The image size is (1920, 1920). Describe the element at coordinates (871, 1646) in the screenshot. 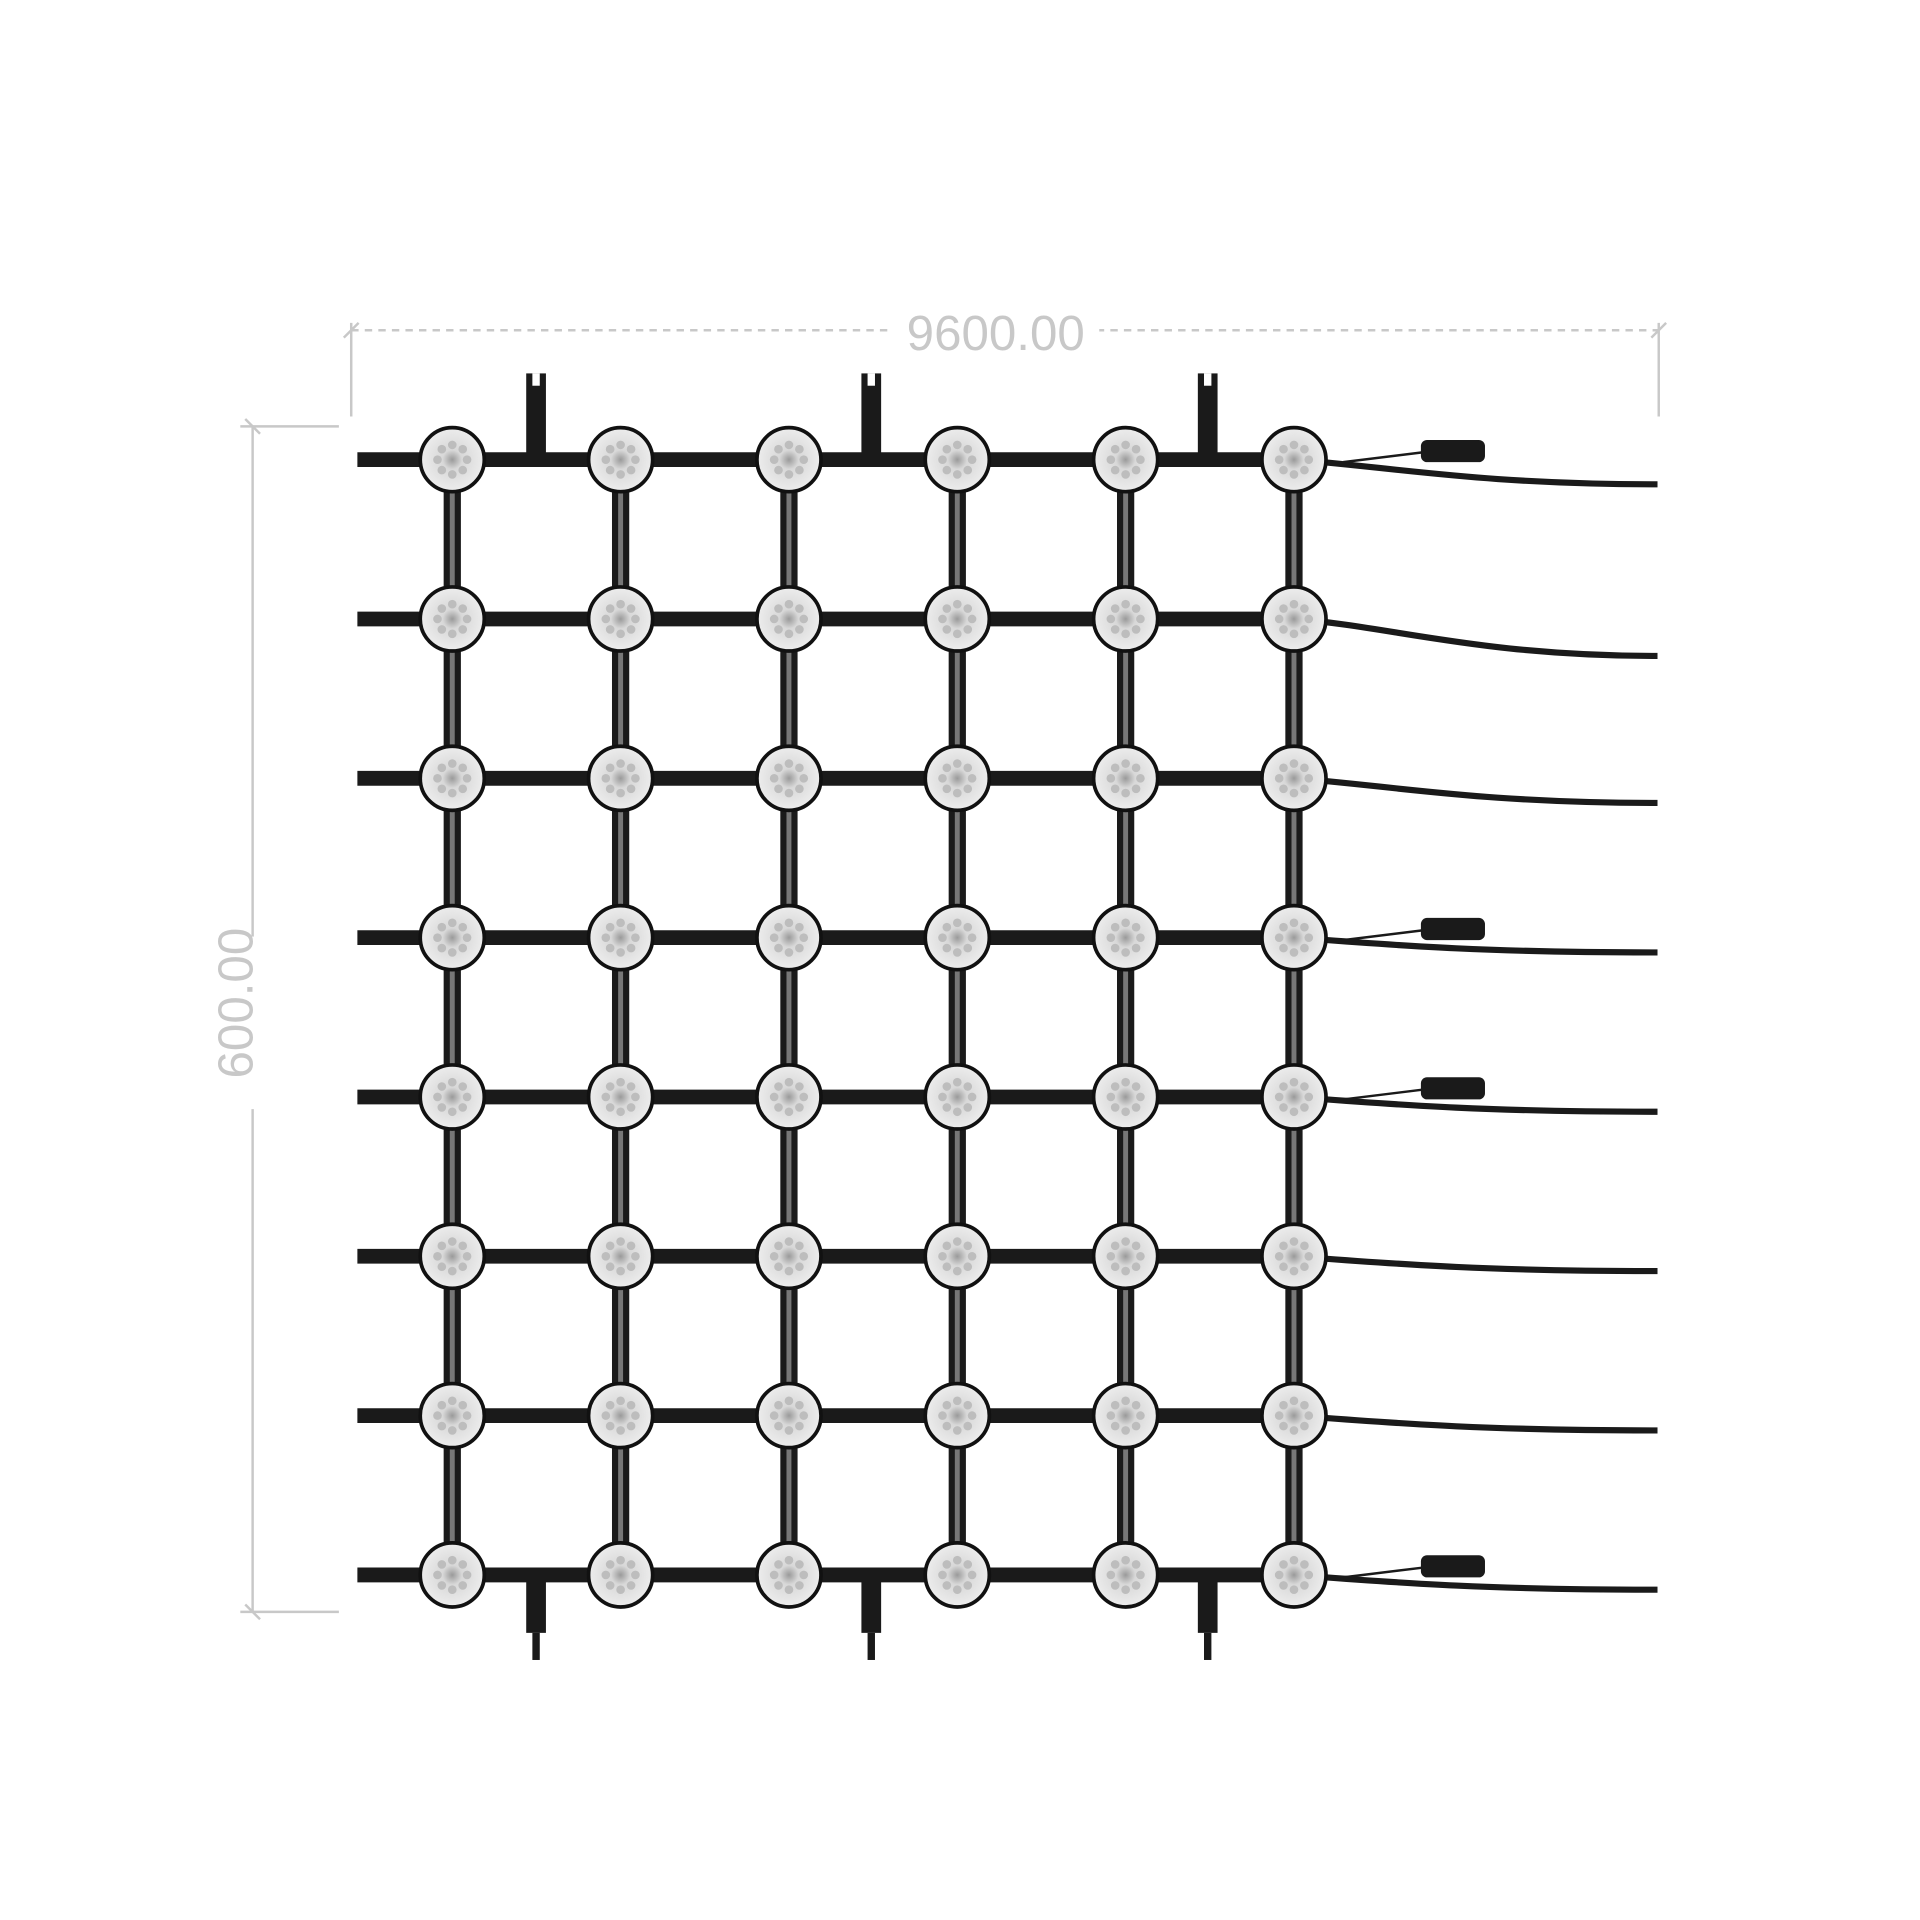

I see `tab-pin` at that location.